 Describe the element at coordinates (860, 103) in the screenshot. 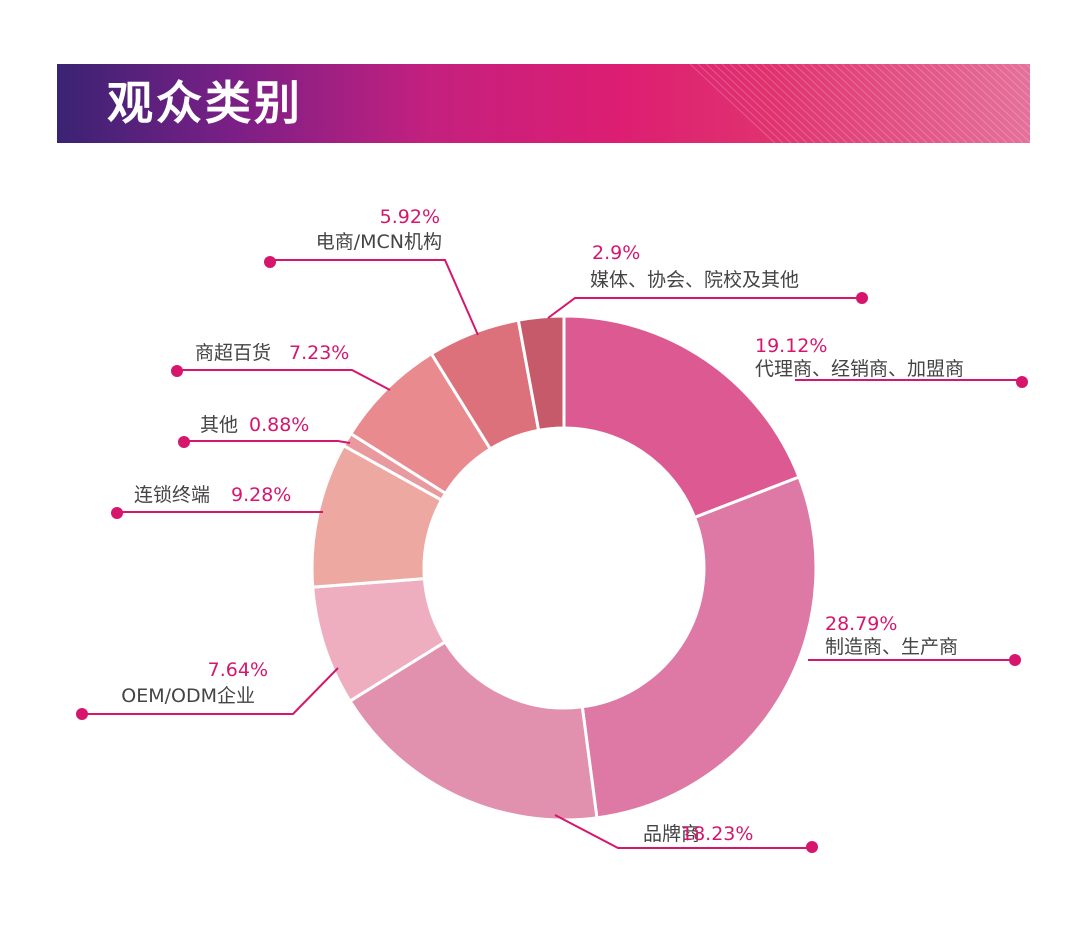

I see `banner-line-pattern` at that location.